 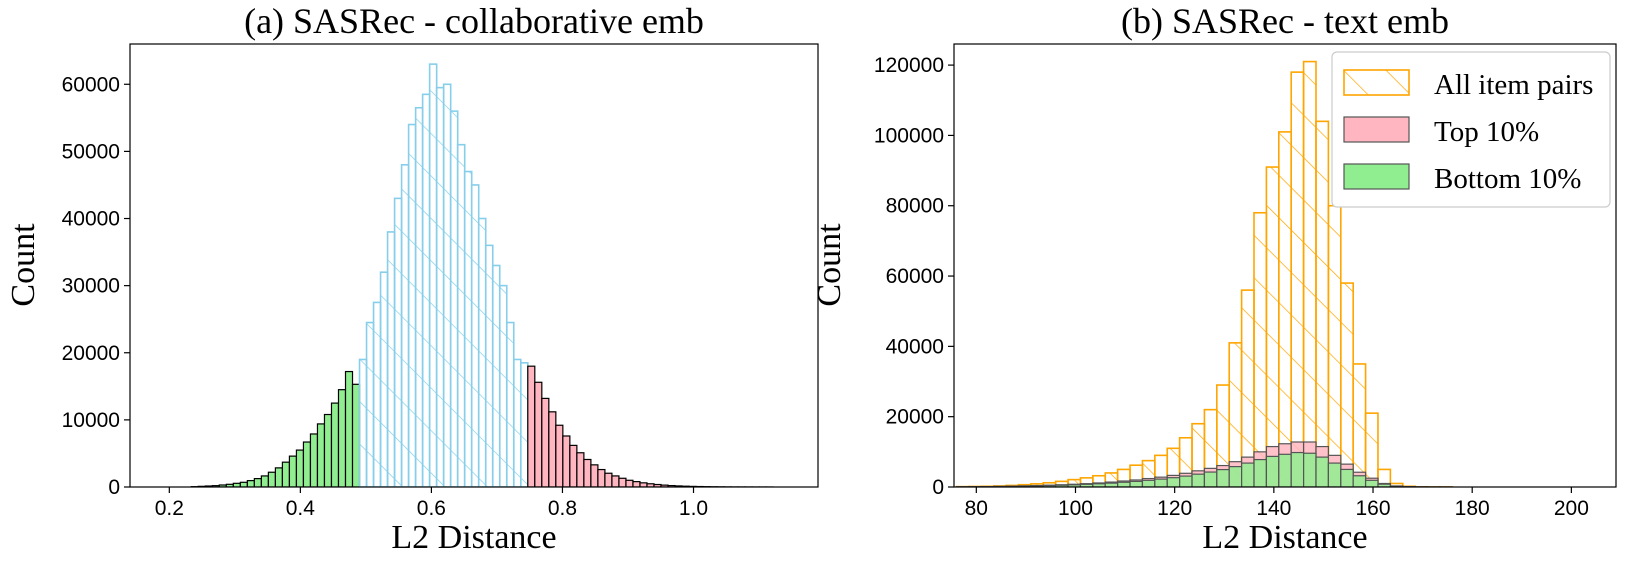 I want to click on legend-swatch-bottom, so click(x=1376, y=176).